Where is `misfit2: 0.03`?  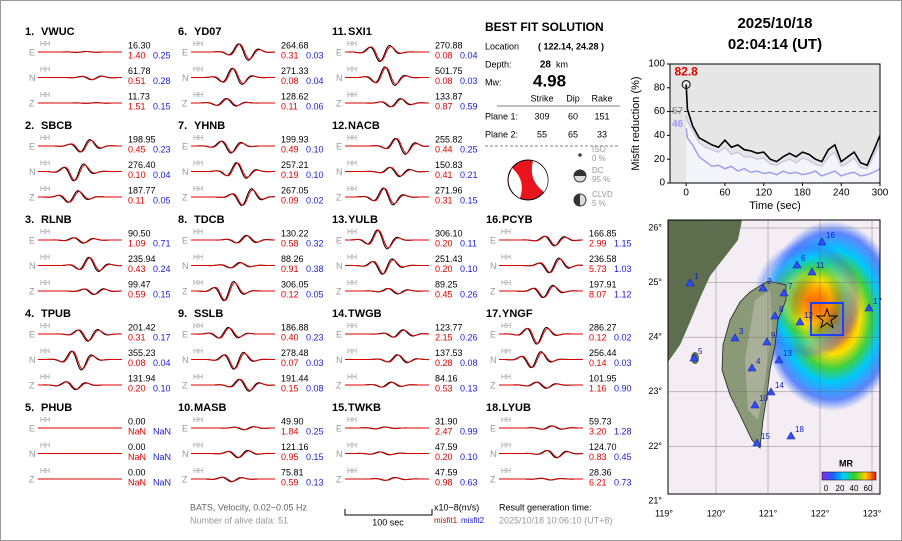 misfit2: 0.03 is located at coordinates (469, 81).